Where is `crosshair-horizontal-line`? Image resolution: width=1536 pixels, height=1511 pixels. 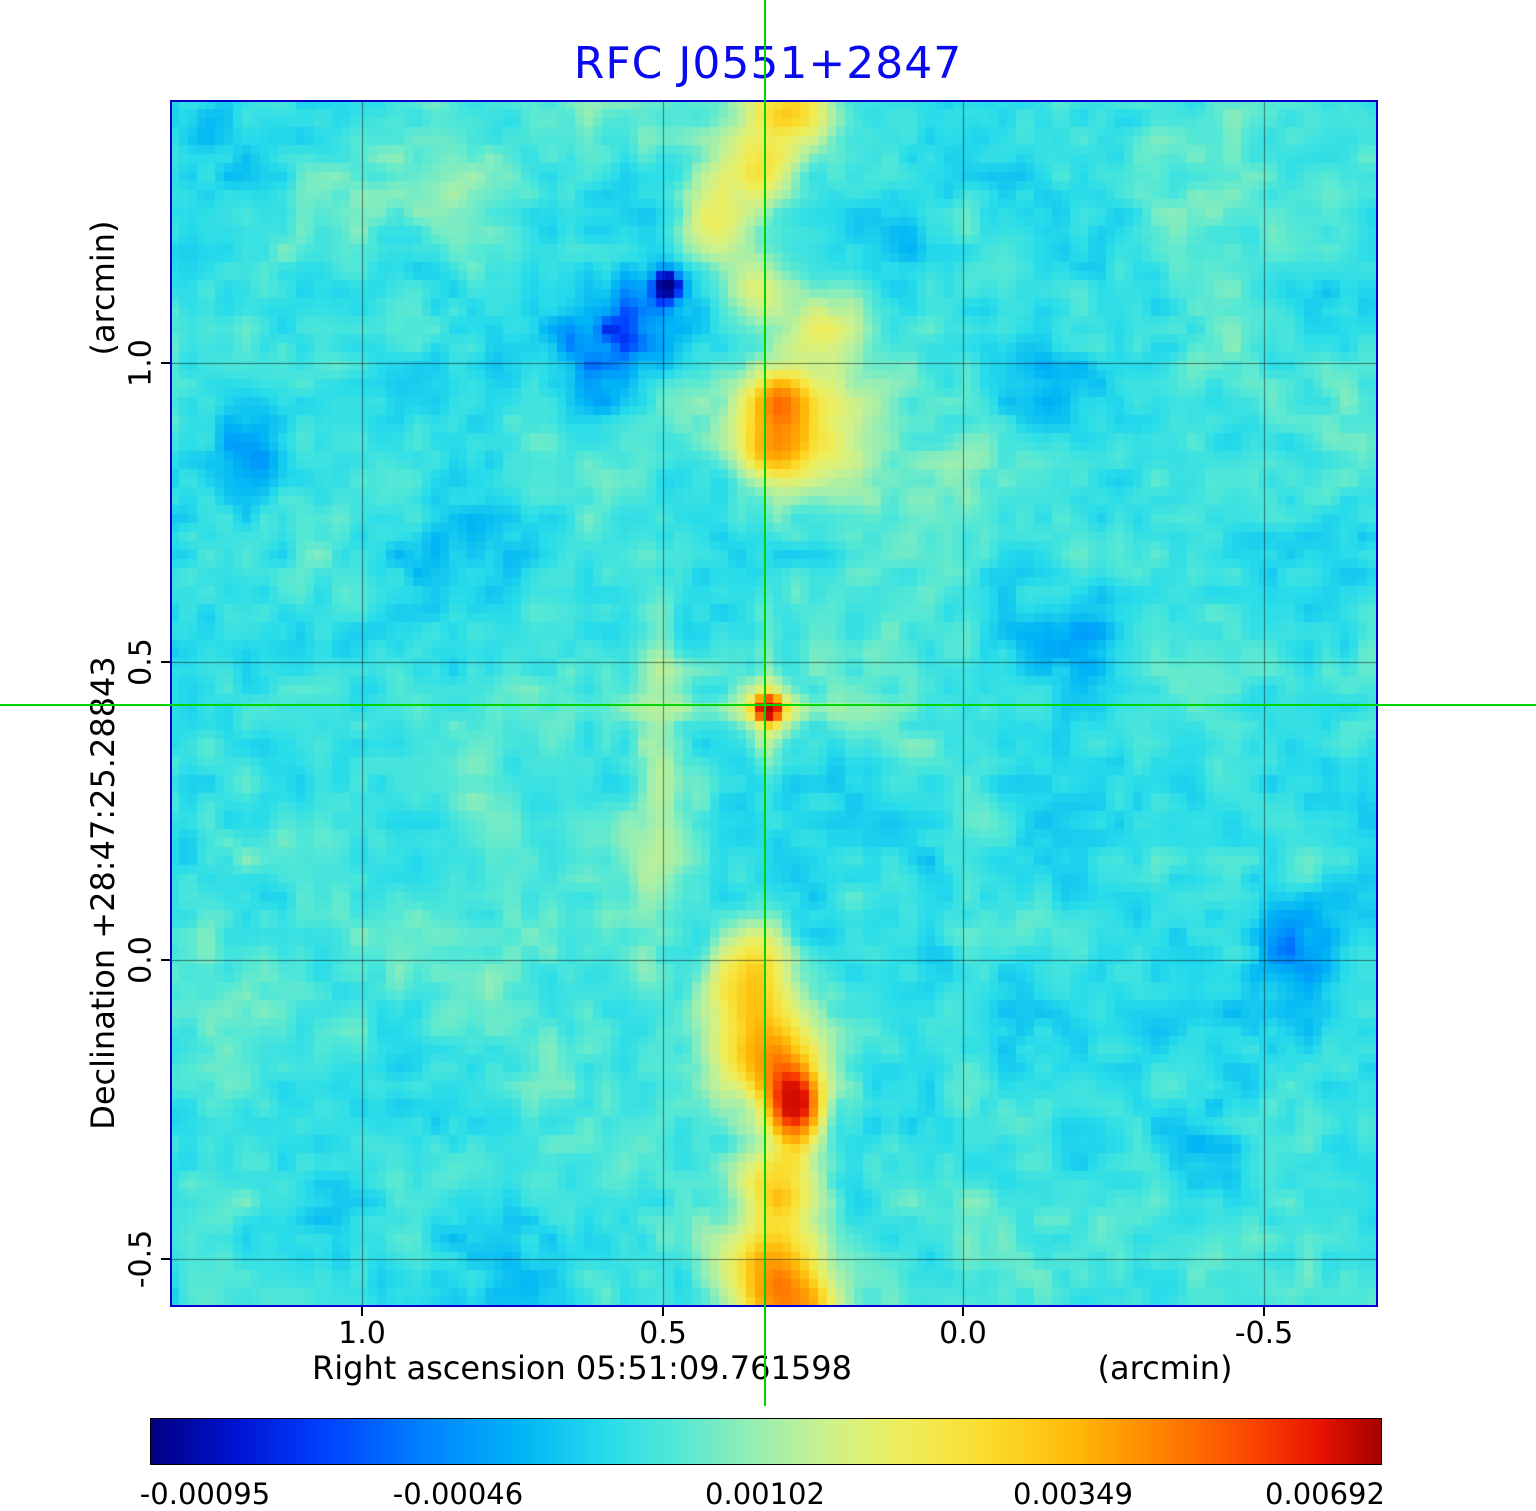 crosshair-horizontal-line is located at coordinates (768, 705).